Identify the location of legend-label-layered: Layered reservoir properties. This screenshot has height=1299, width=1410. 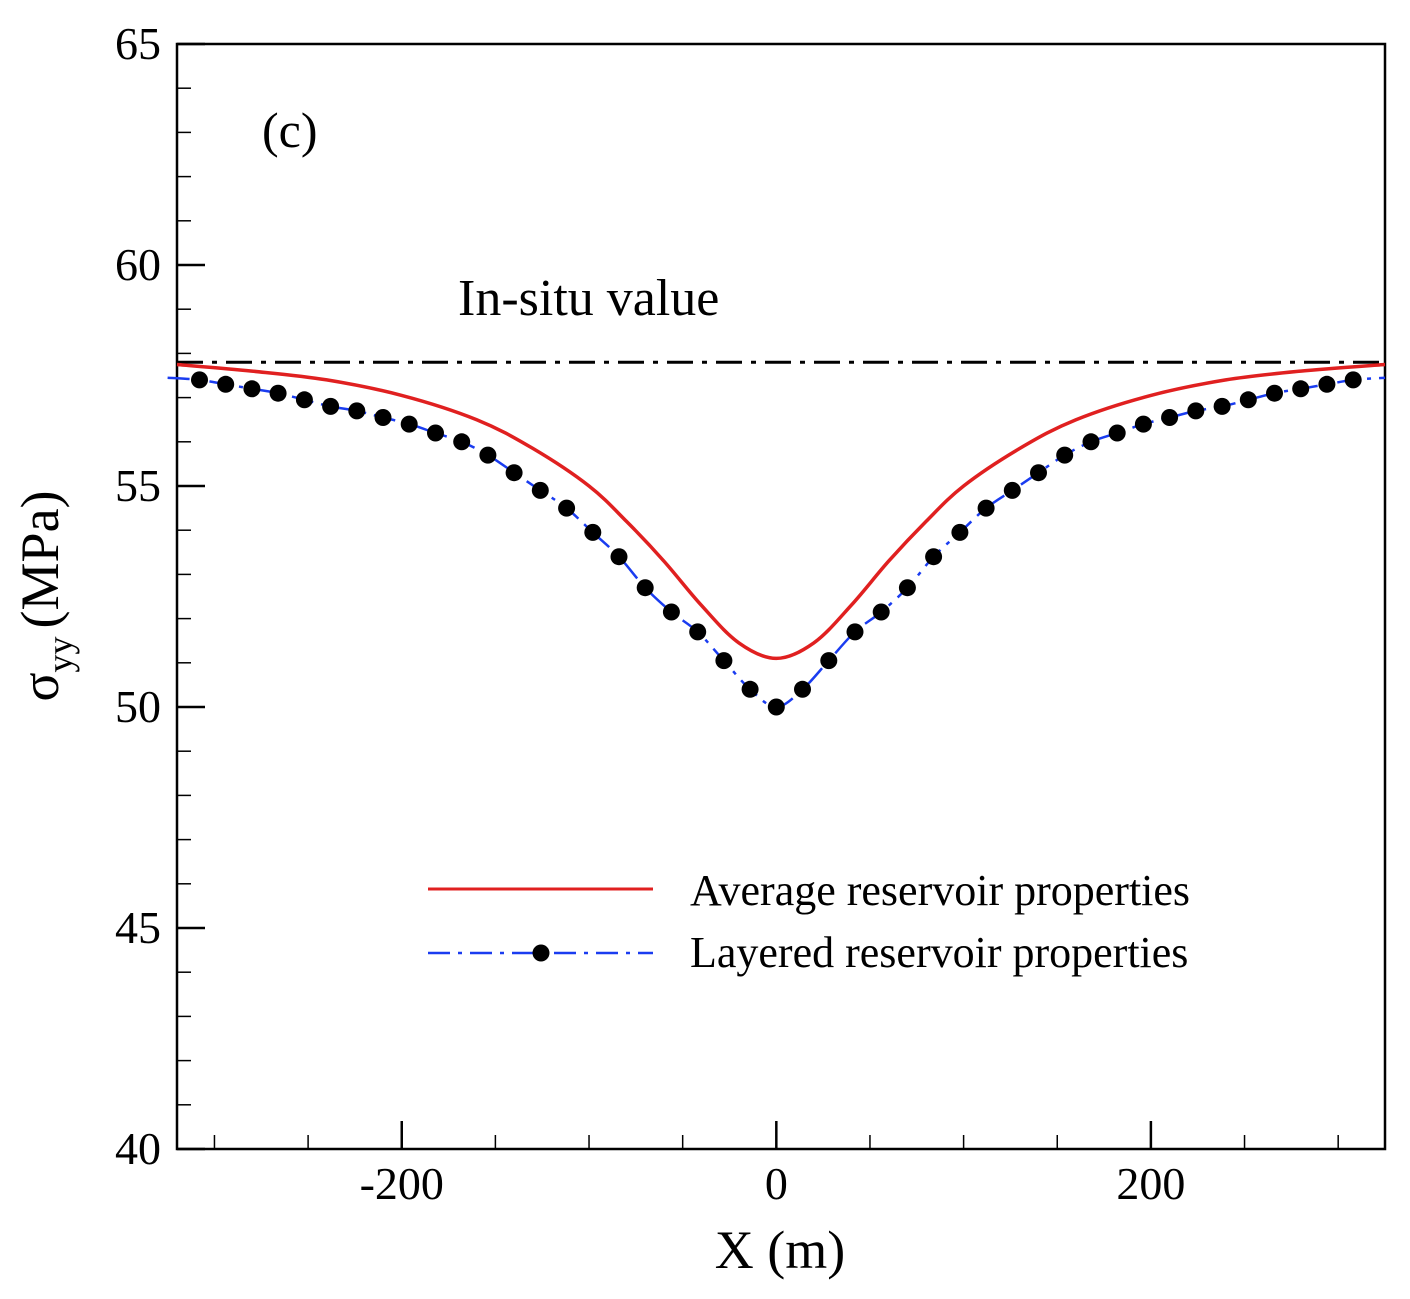
(939, 952).